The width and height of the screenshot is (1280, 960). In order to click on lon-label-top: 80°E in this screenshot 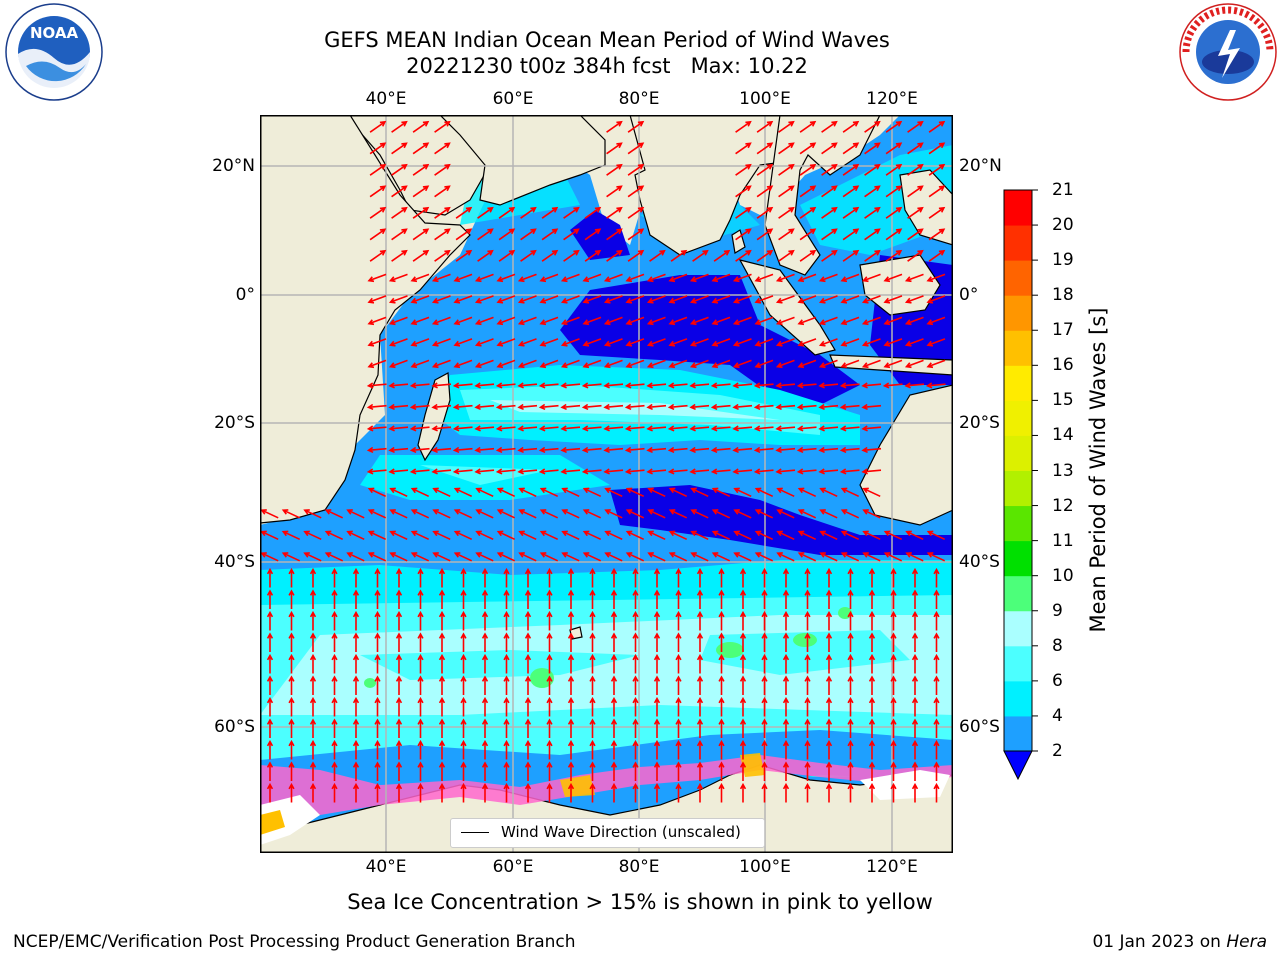, I will do `click(639, 99)`.